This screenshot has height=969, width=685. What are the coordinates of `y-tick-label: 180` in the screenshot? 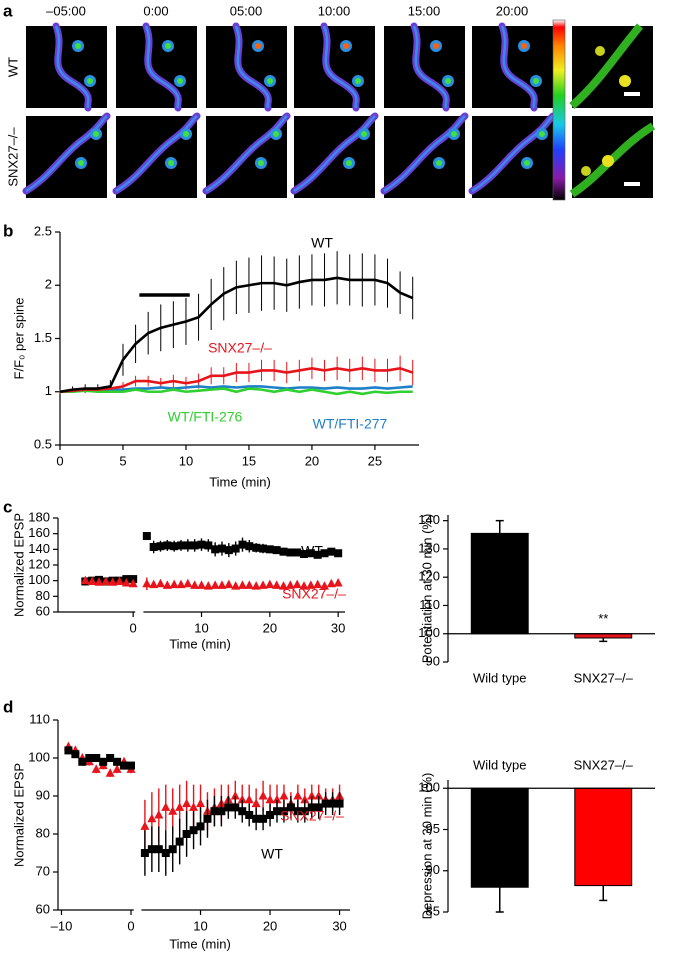 It's located at (39, 516).